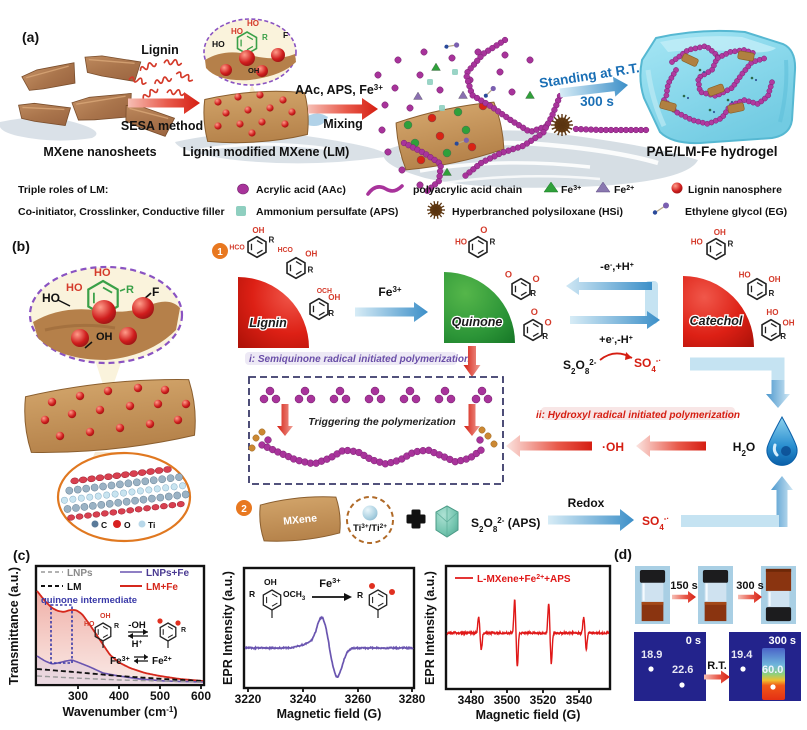 This screenshot has width=807, height=730. I want to click on svg-text: (c), so click(21, 555).